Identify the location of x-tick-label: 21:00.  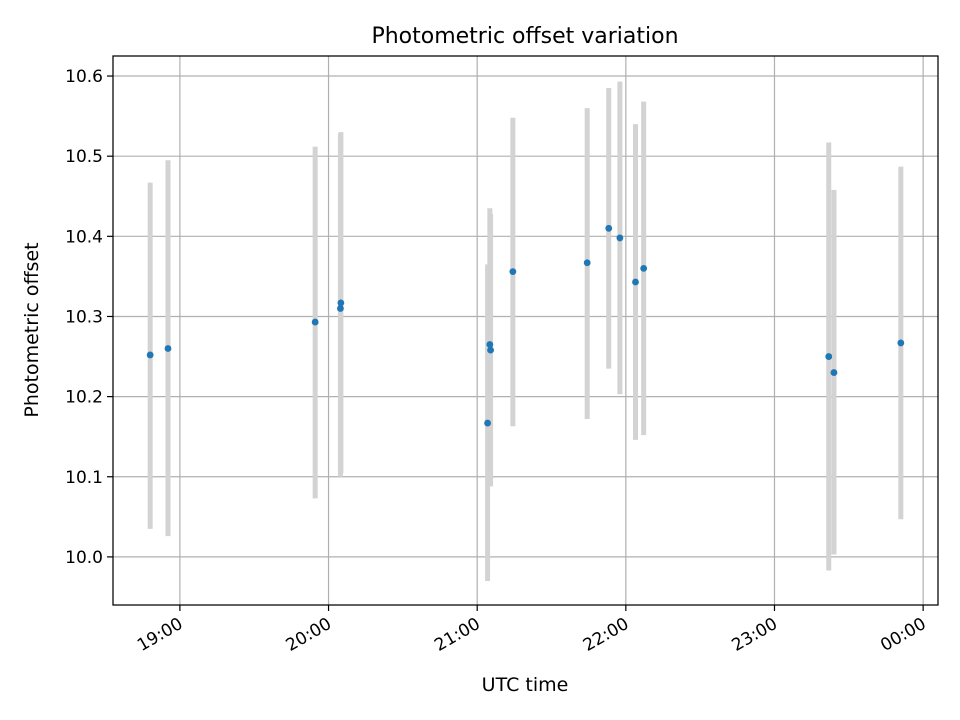
(457, 635).